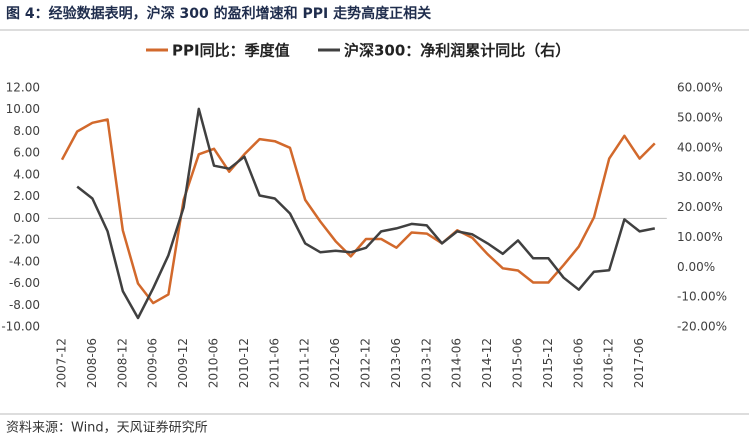  What do you see at coordinates (702, 297) in the screenshot?
I see `y2-tick-label: -10.00%` at bounding box center [702, 297].